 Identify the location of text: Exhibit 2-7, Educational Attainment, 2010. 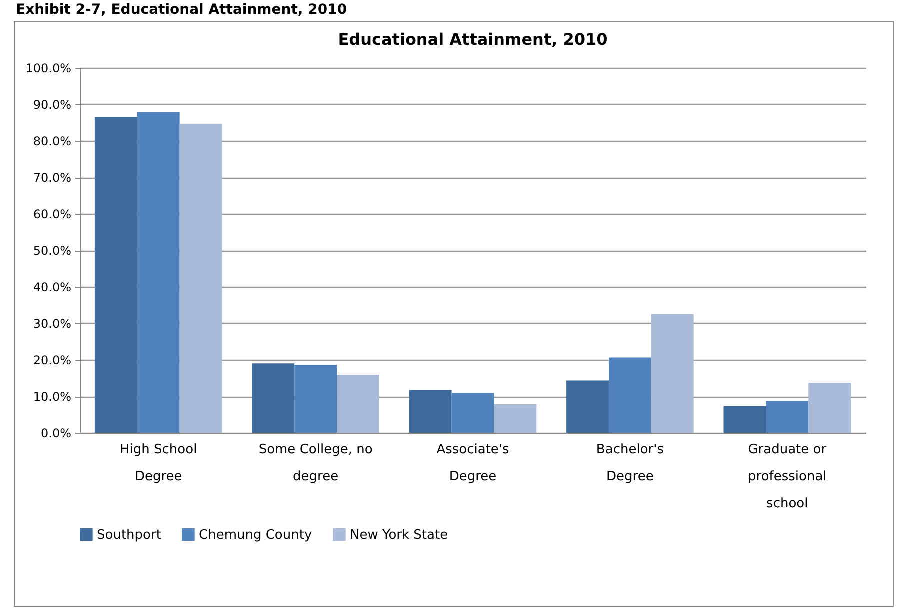
(181, 10).